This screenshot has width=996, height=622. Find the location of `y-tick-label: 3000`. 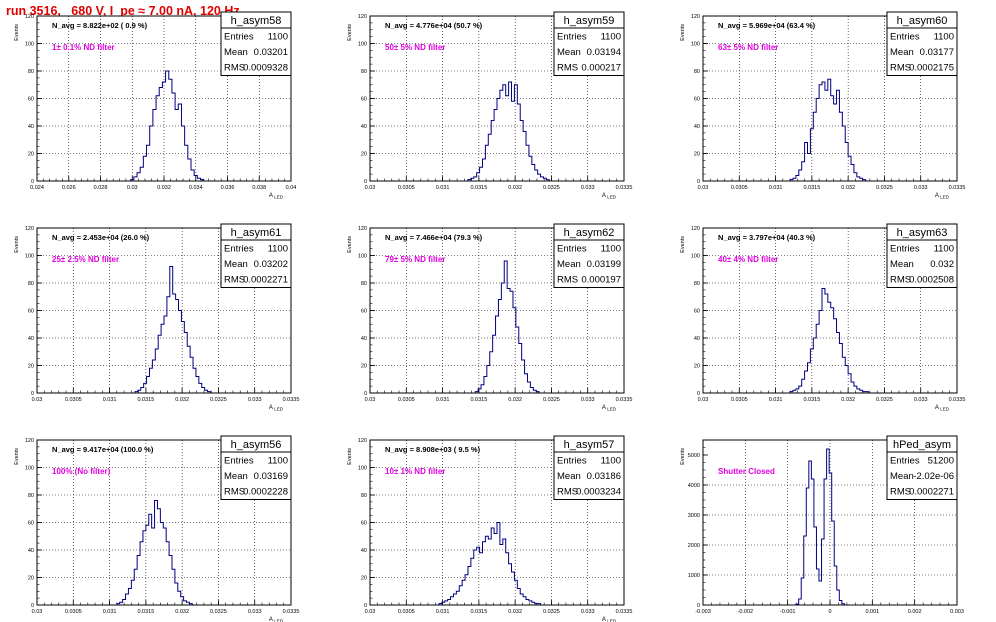

y-tick-label: 3000 is located at coordinates (694, 516).